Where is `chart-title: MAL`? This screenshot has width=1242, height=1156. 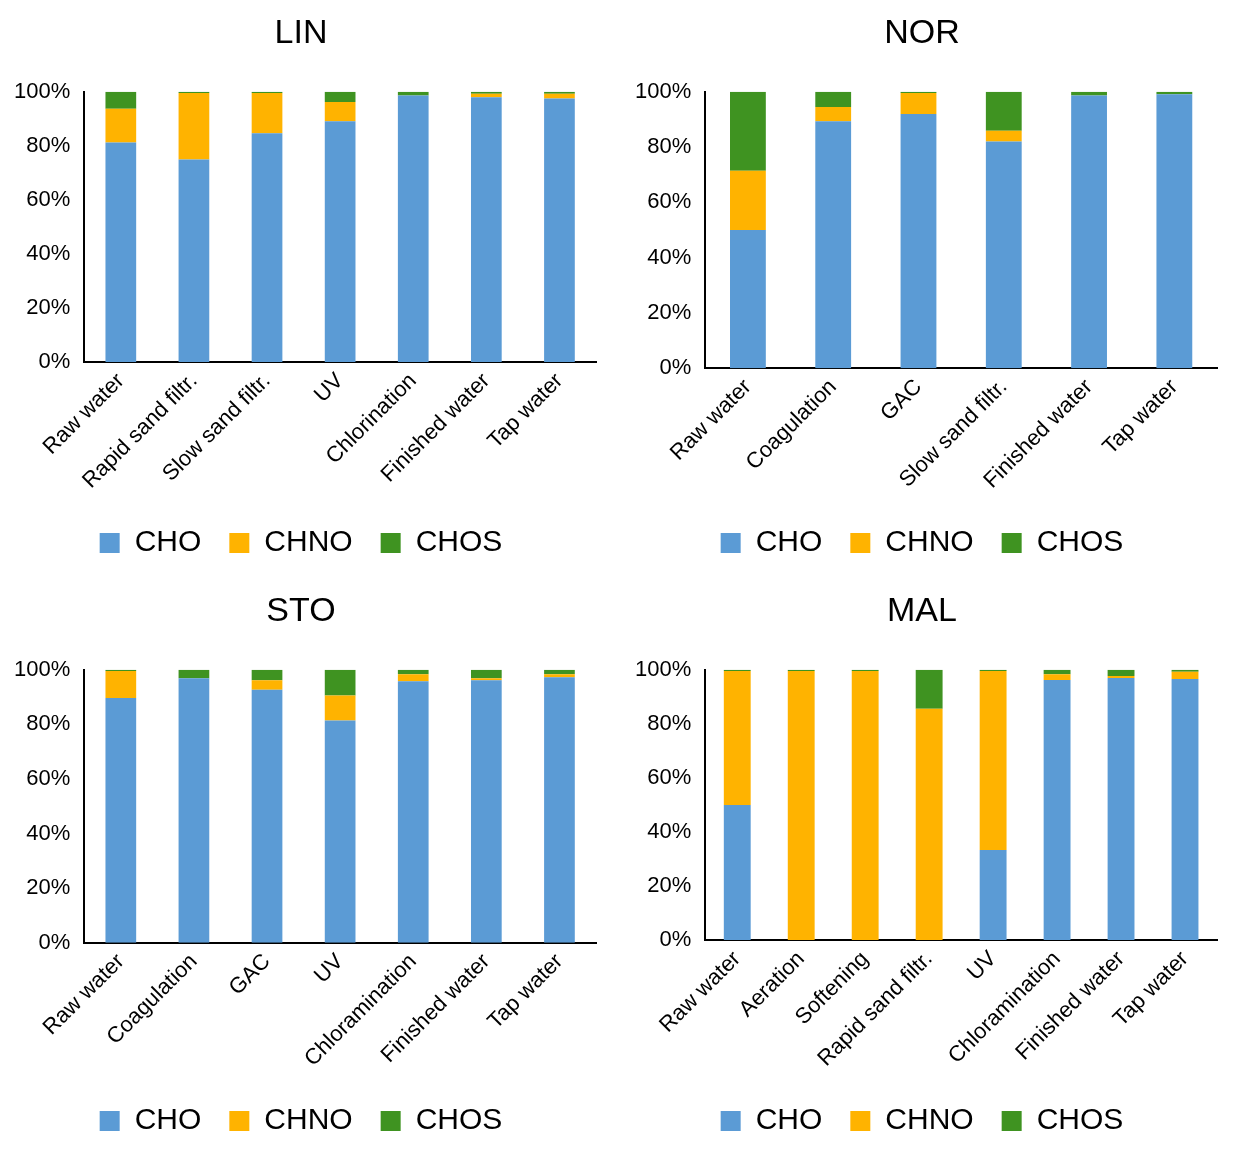 chart-title: MAL is located at coordinates (922, 608).